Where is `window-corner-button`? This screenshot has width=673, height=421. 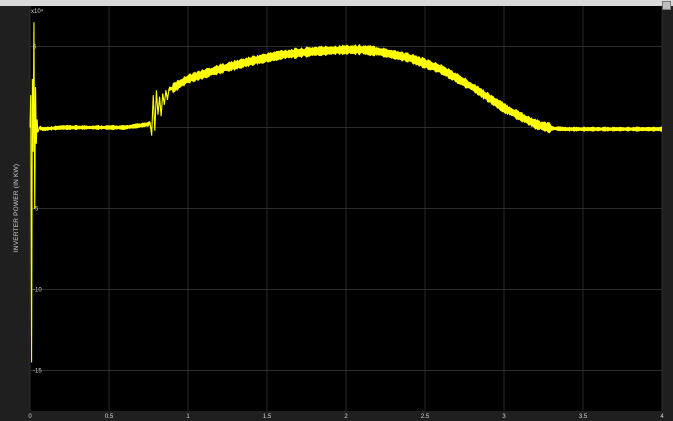
window-corner-button is located at coordinates (666, 5).